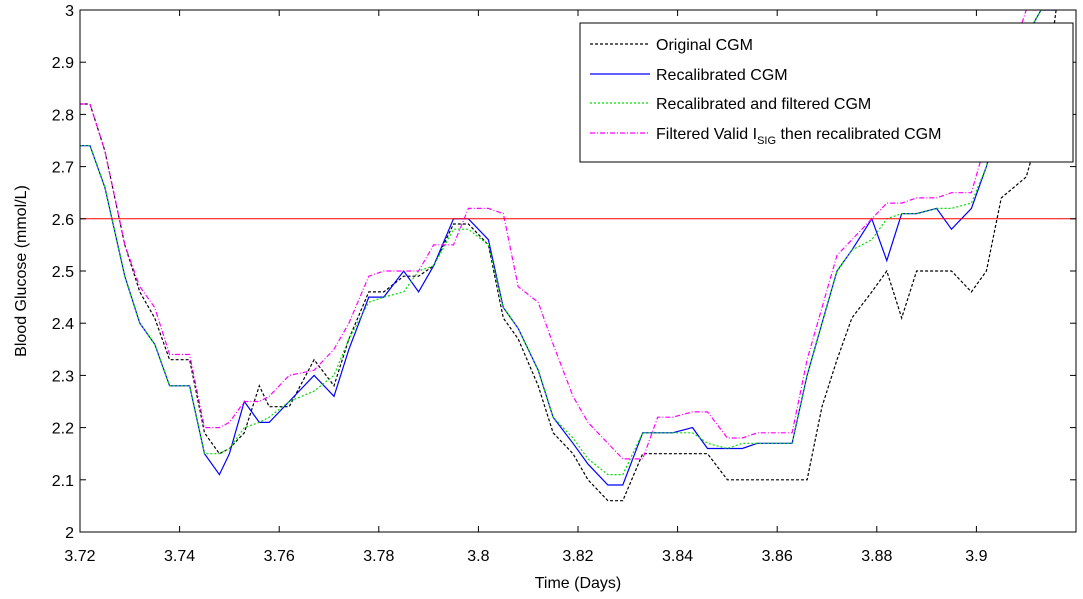  Describe the element at coordinates (763, 104) in the screenshot. I see `legend-label-3: Recalibrated and filtered CGM` at that location.